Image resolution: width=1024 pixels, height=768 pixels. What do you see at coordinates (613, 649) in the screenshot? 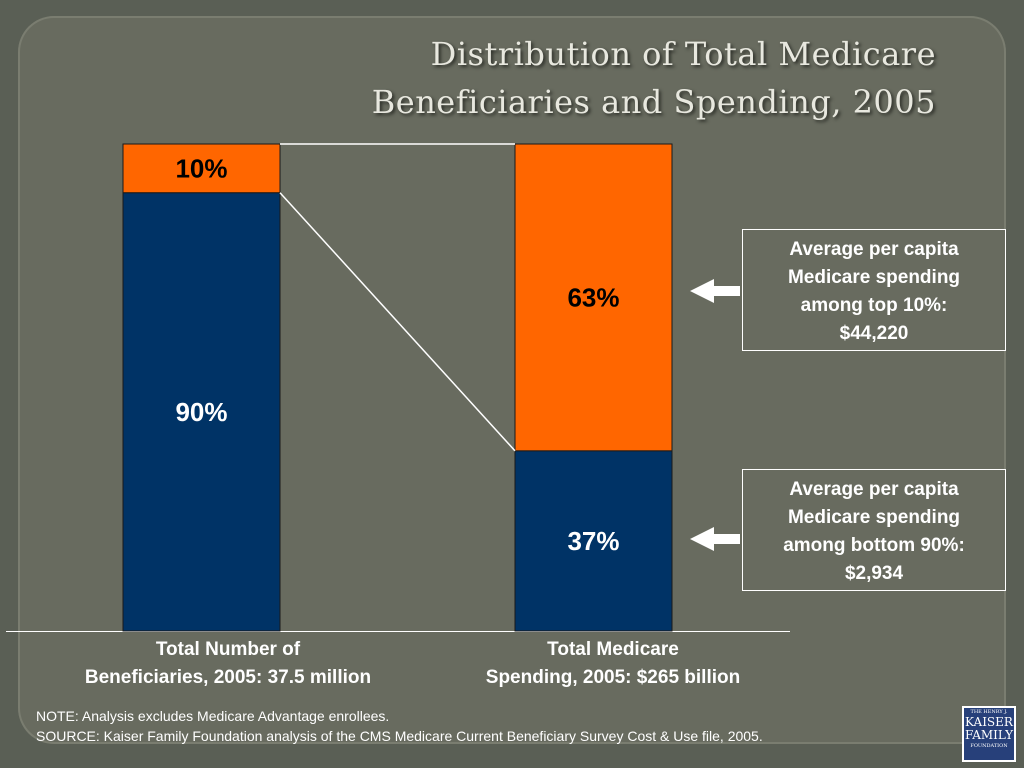
I see `category-label-line-1: Total Medicare` at bounding box center [613, 649].